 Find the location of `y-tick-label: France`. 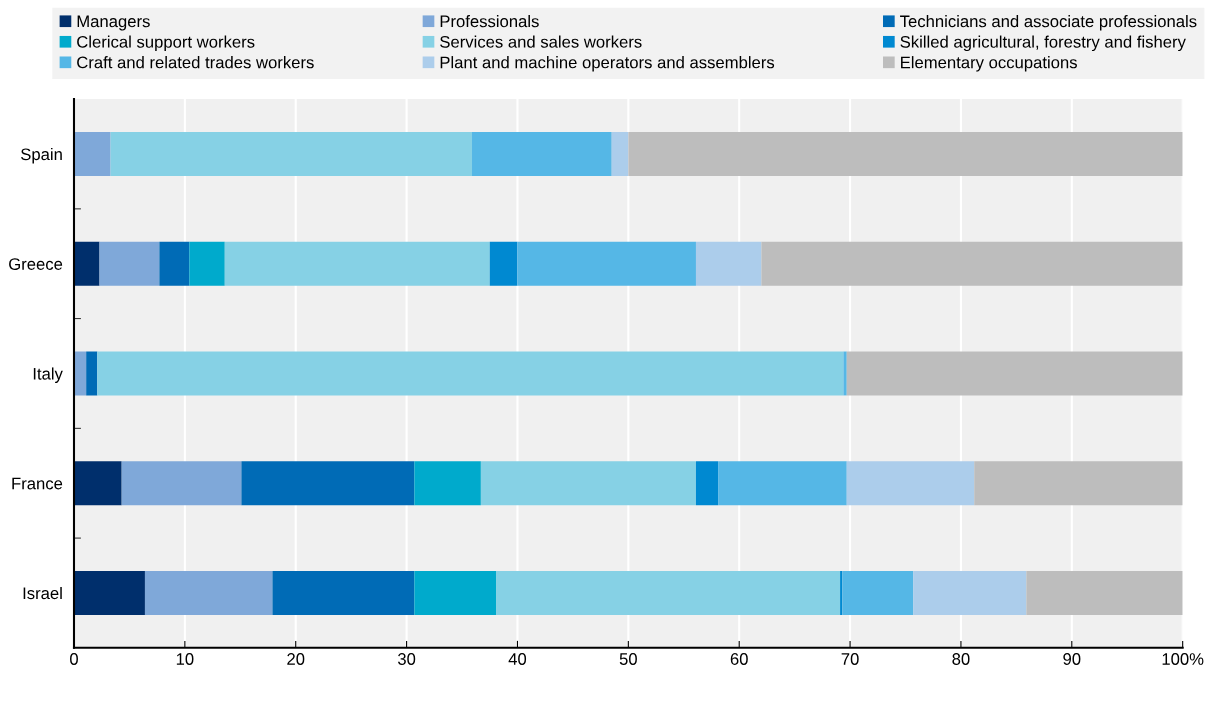

y-tick-label: France is located at coordinates (37, 483).